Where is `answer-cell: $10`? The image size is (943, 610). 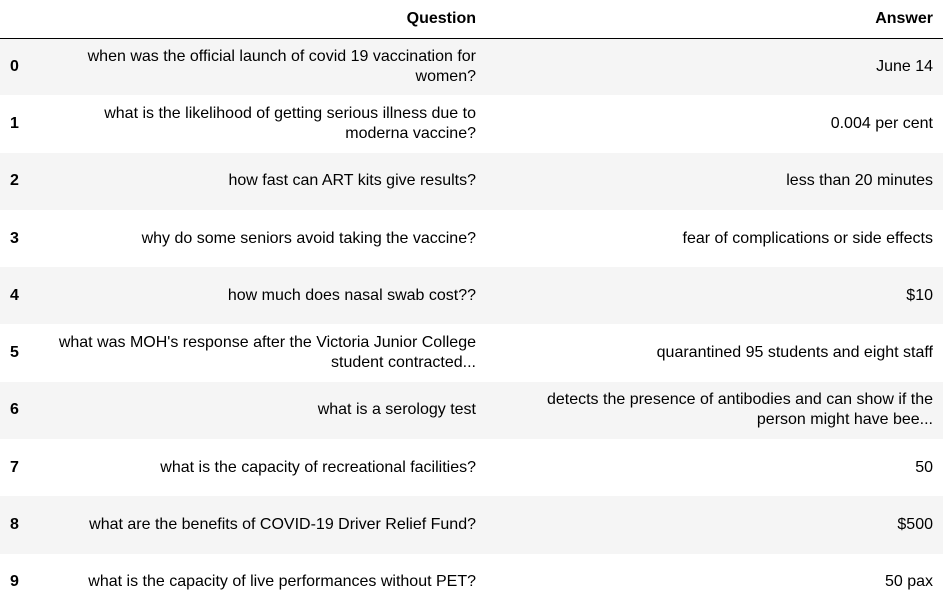 answer-cell: $10 is located at coordinates (714, 295).